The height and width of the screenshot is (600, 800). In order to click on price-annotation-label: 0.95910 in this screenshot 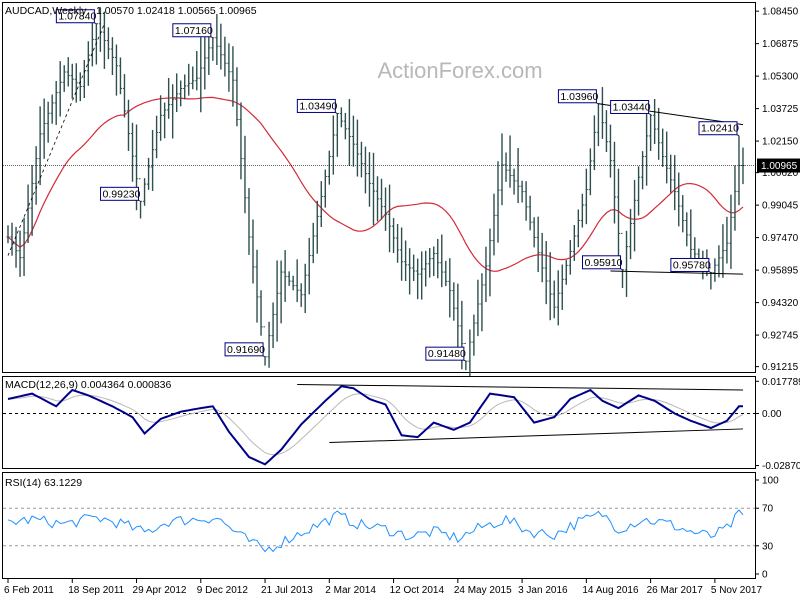, I will do `click(604, 263)`.